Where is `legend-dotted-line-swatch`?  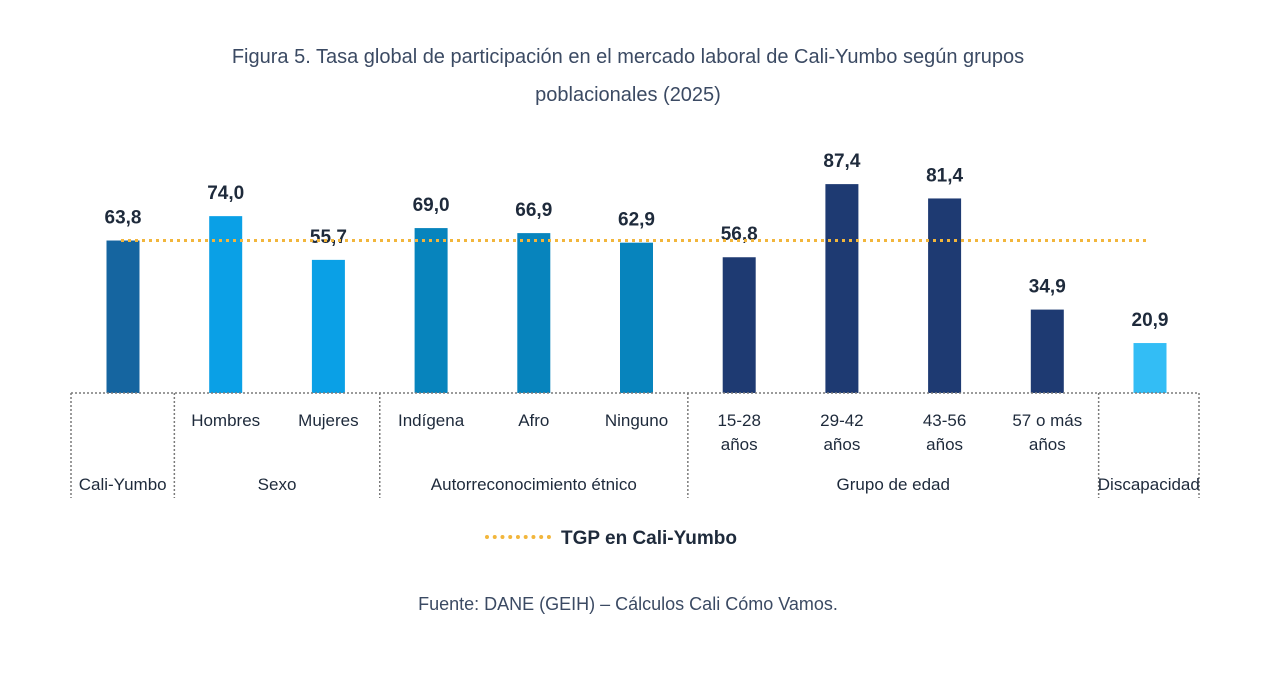 legend-dotted-line-swatch is located at coordinates (518, 536).